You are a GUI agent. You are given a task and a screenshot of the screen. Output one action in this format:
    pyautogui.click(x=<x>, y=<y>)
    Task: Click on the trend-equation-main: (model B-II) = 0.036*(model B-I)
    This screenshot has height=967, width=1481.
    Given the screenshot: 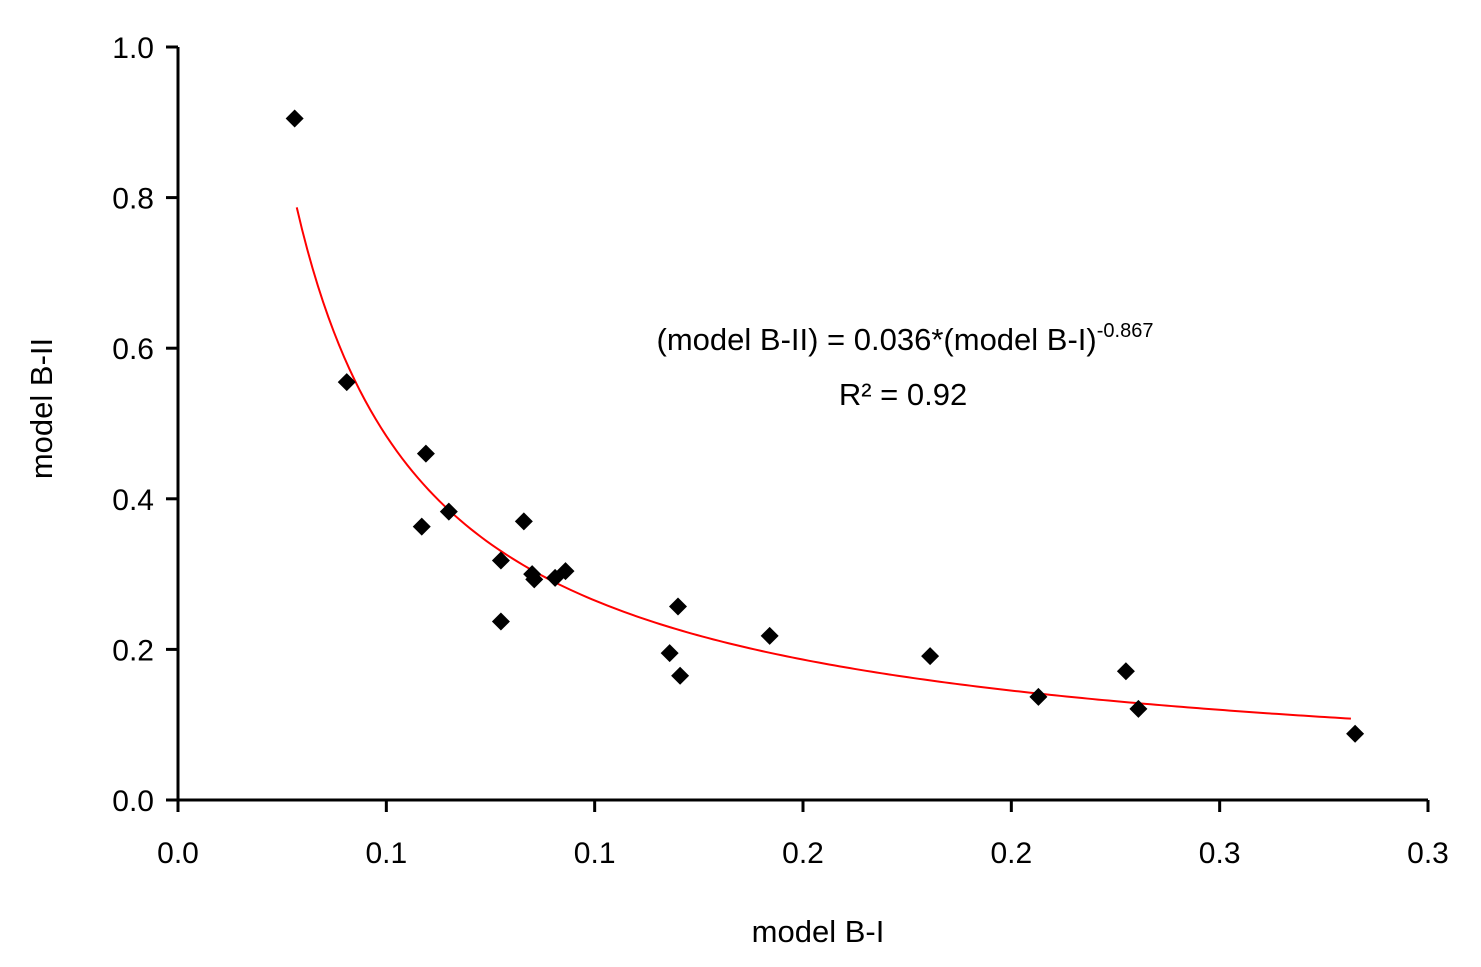 What is the action you would take?
    pyautogui.click(x=877, y=339)
    